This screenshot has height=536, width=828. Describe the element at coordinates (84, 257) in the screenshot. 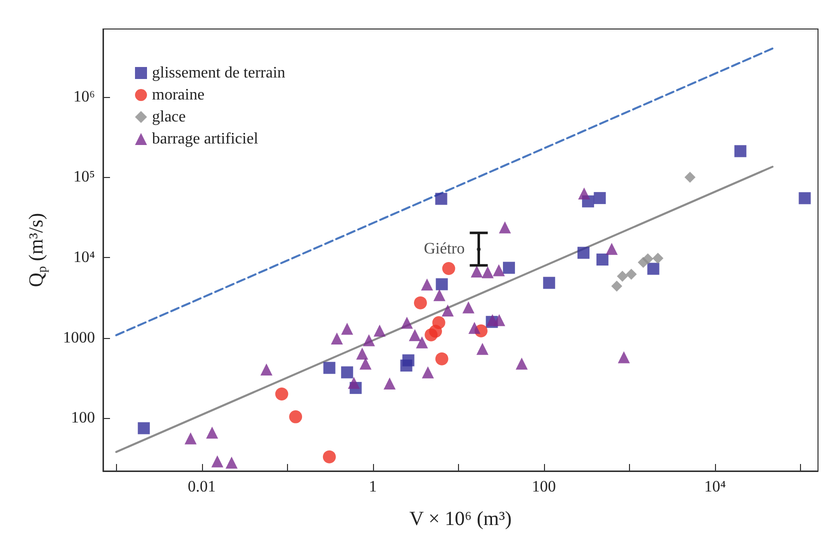

I see `y-tick-label: 10⁴` at that location.